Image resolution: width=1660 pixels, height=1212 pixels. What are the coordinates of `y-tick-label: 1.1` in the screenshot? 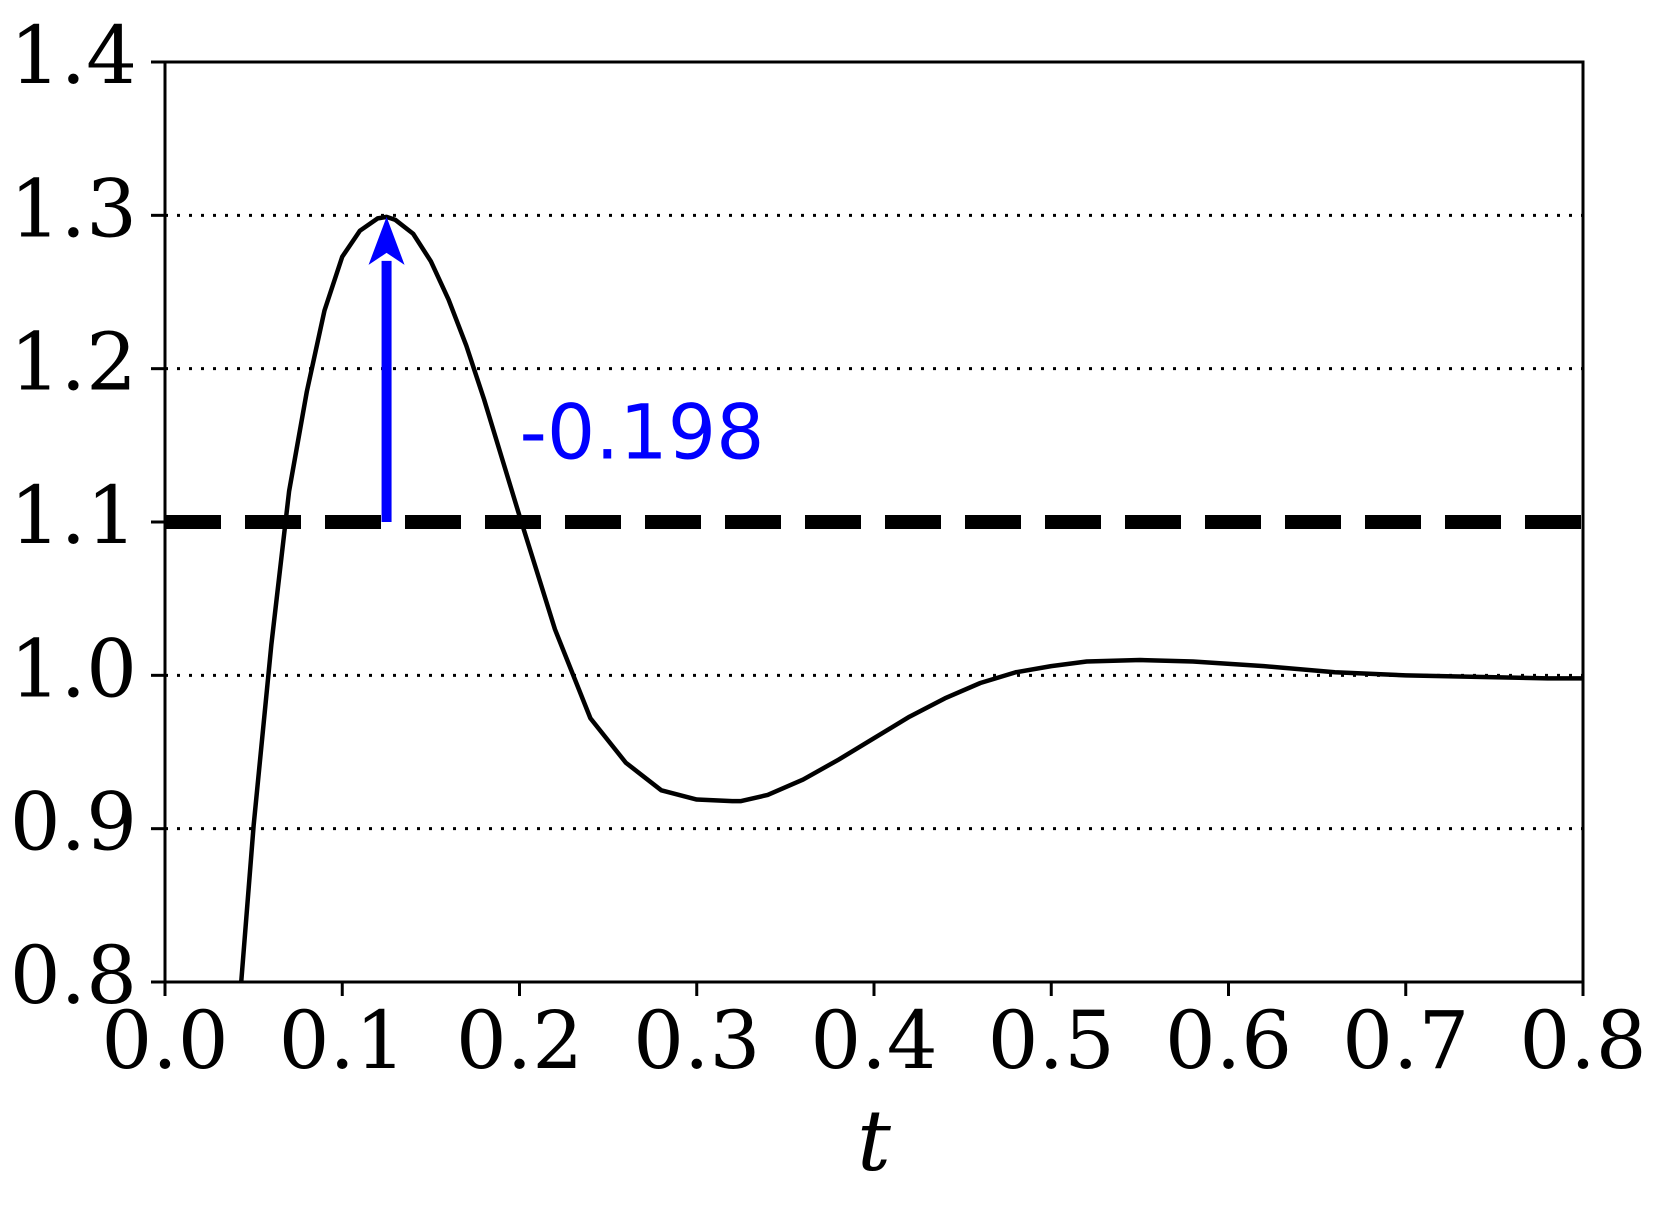 It's located at (73, 515).